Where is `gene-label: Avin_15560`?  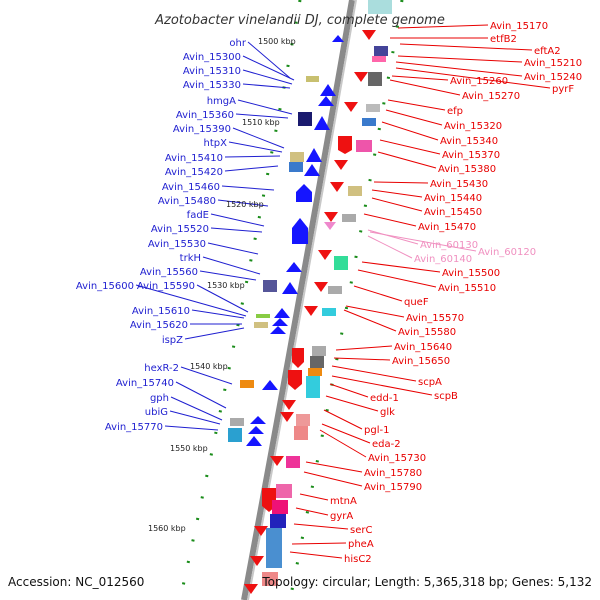 gene-label: Avin_15560 is located at coordinates (169, 272).